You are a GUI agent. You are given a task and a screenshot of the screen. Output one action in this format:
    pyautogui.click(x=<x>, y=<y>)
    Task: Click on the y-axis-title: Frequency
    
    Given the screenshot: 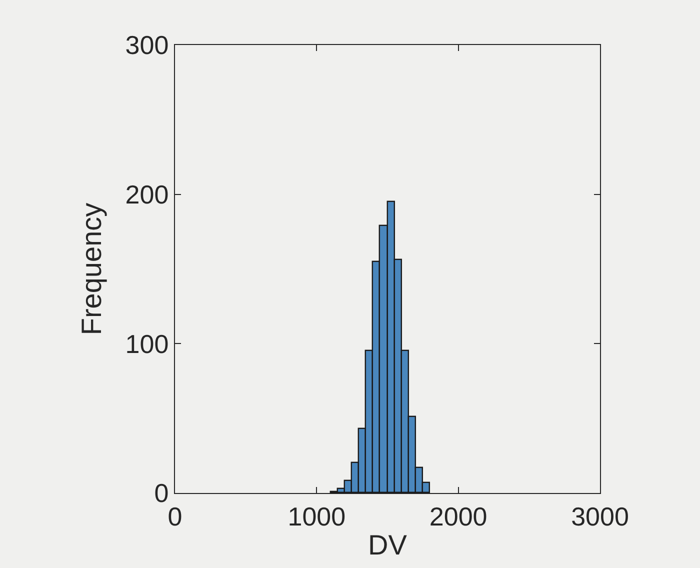 What is the action you would take?
    pyautogui.click(x=92, y=269)
    